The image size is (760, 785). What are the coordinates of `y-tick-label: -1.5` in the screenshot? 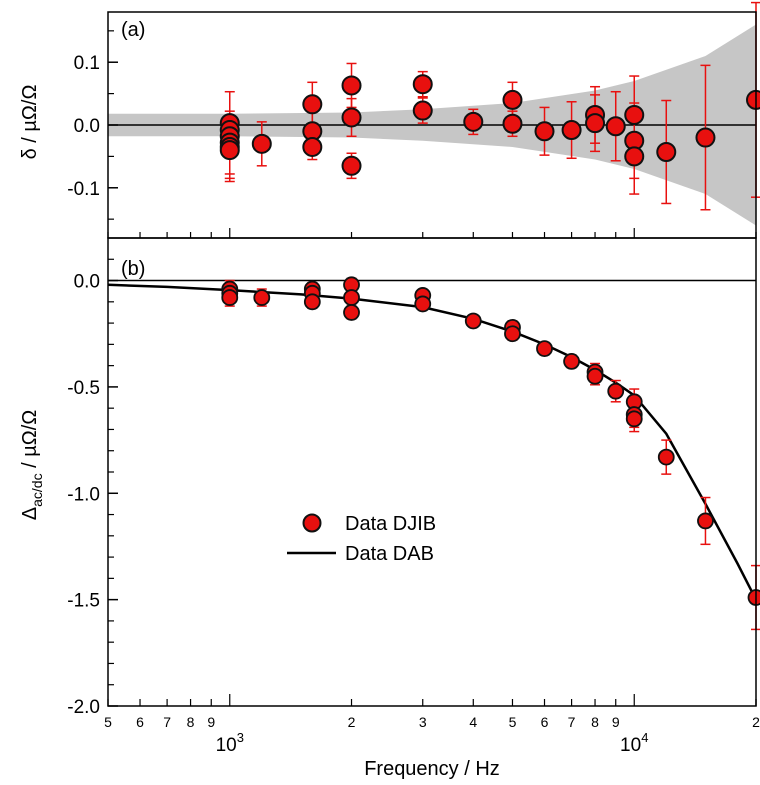 It's located at (83, 601).